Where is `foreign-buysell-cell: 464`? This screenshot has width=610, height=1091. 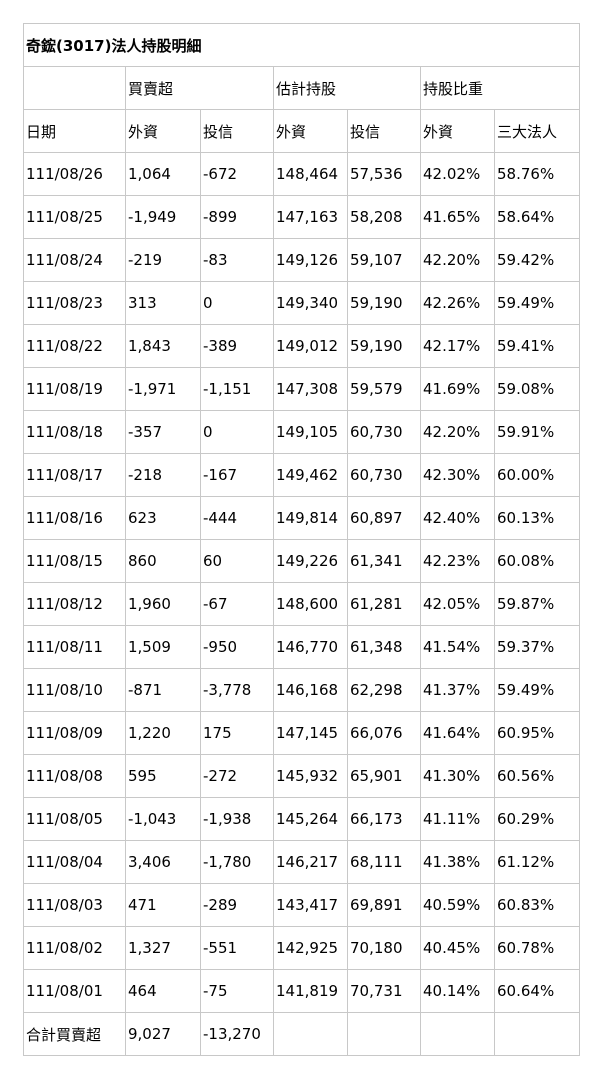 foreign-buysell-cell: 464 is located at coordinates (163, 991).